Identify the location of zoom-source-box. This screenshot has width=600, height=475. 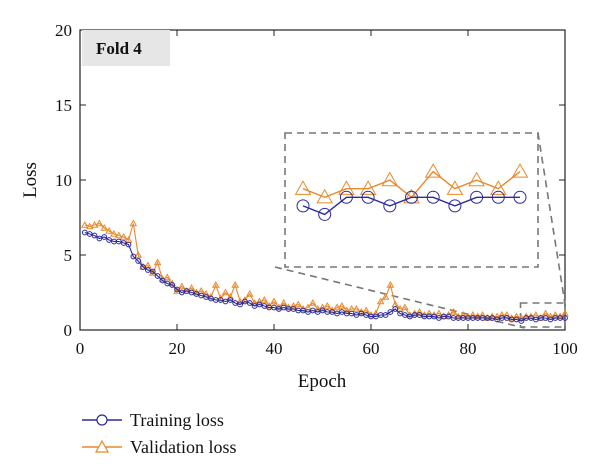
(542, 315).